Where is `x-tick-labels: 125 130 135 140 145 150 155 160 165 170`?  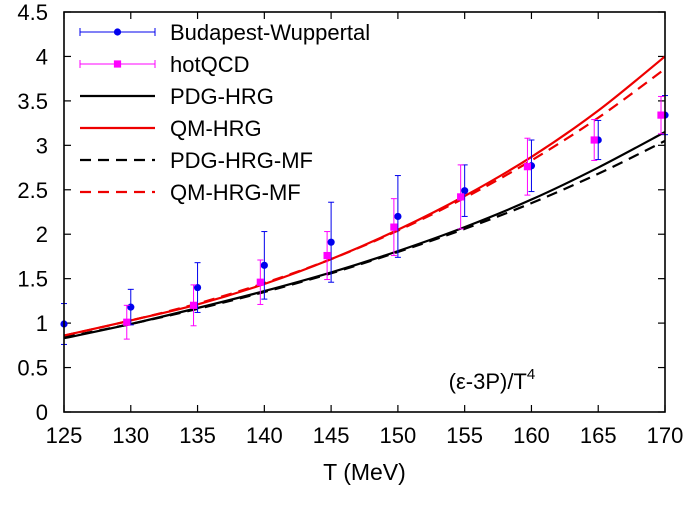 x-tick-labels: 125 130 135 140 145 150 155 160 165 170 is located at coordinates (365, 435).